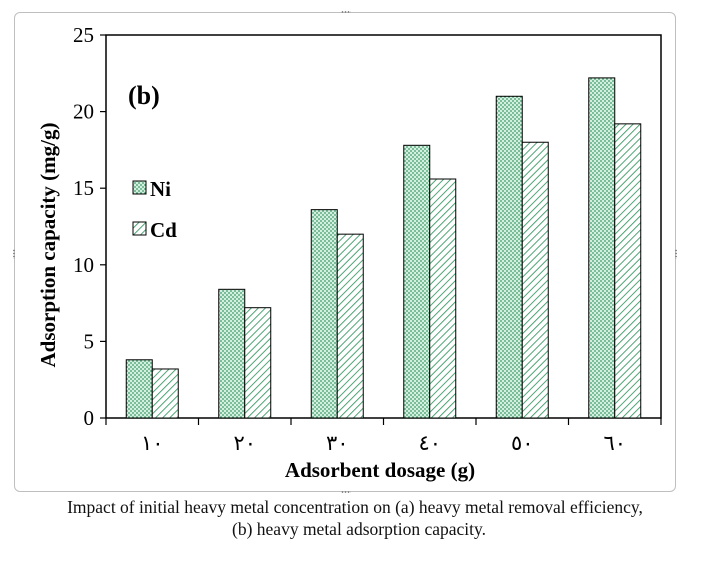  Describe the element at coordinates (139, 187) in the screenshot. I see `legend-swatch-ni` at that location.